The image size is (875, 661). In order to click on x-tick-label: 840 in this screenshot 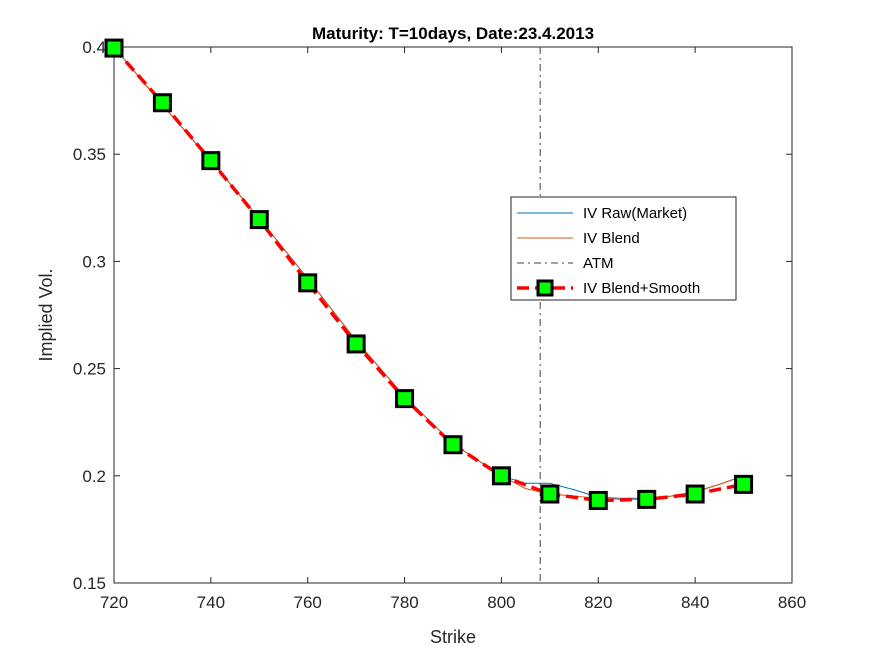, I will do `click(695, 602)`.